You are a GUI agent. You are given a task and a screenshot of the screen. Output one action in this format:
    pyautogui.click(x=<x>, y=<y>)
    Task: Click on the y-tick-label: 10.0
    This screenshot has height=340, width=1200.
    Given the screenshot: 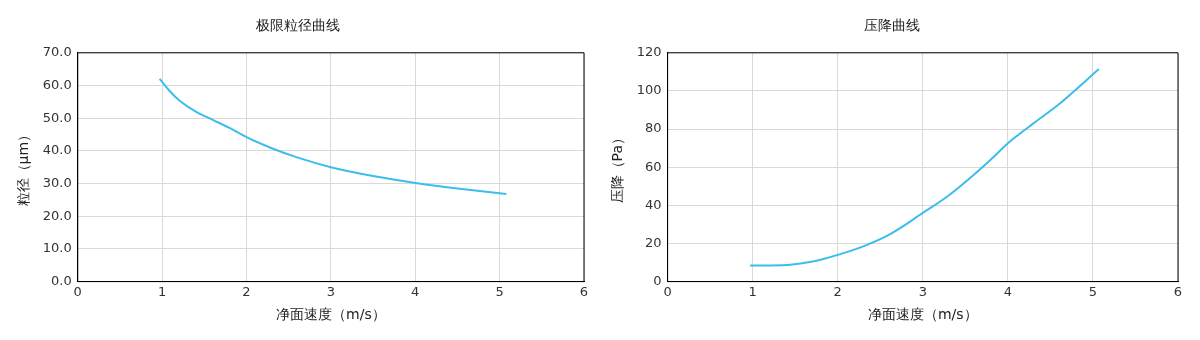 What is the action you would take?
    pyautogui.click(x=57, y=248)
    